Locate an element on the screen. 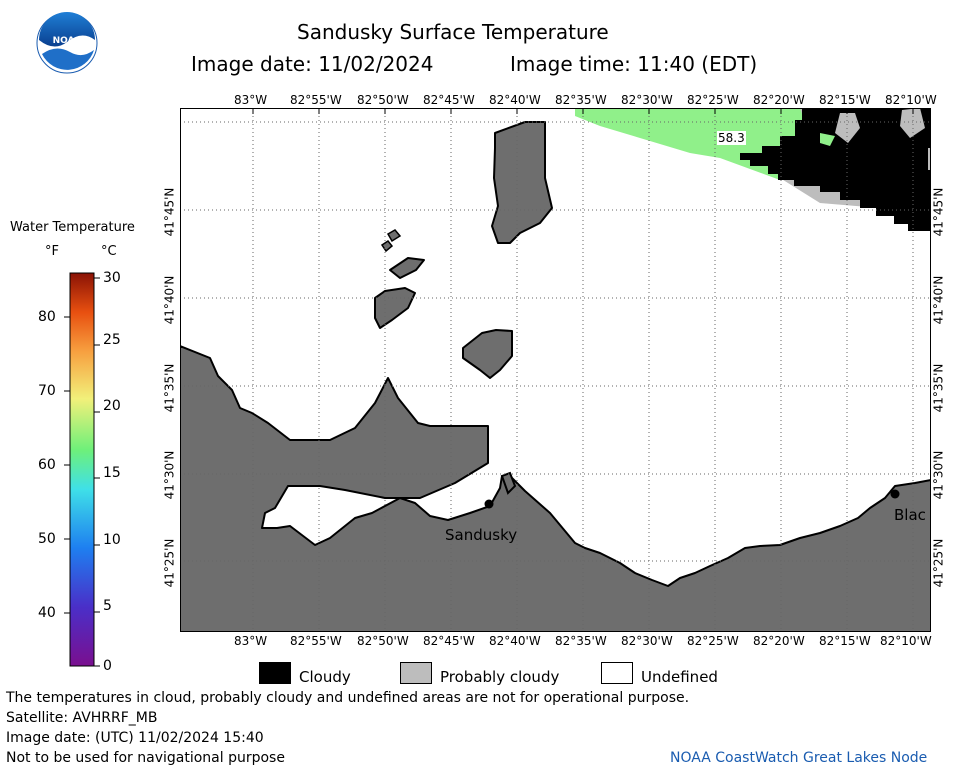 The image size is (969, 773). city-label-sandusky: Sandusky is located at coordinates (481, 535).